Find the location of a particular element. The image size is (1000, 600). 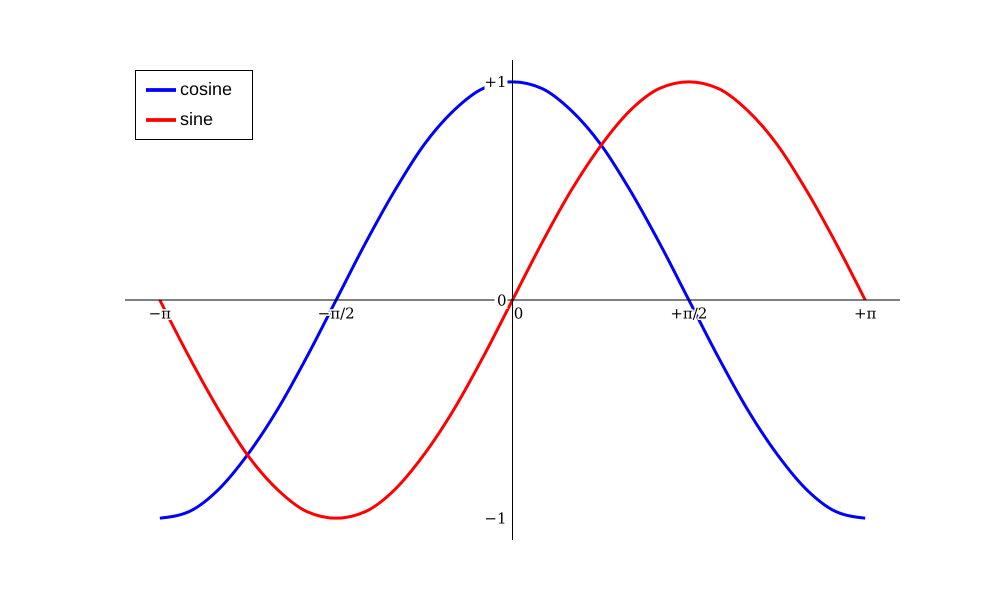

legend-label: sine is located at coordinates (197, 118).